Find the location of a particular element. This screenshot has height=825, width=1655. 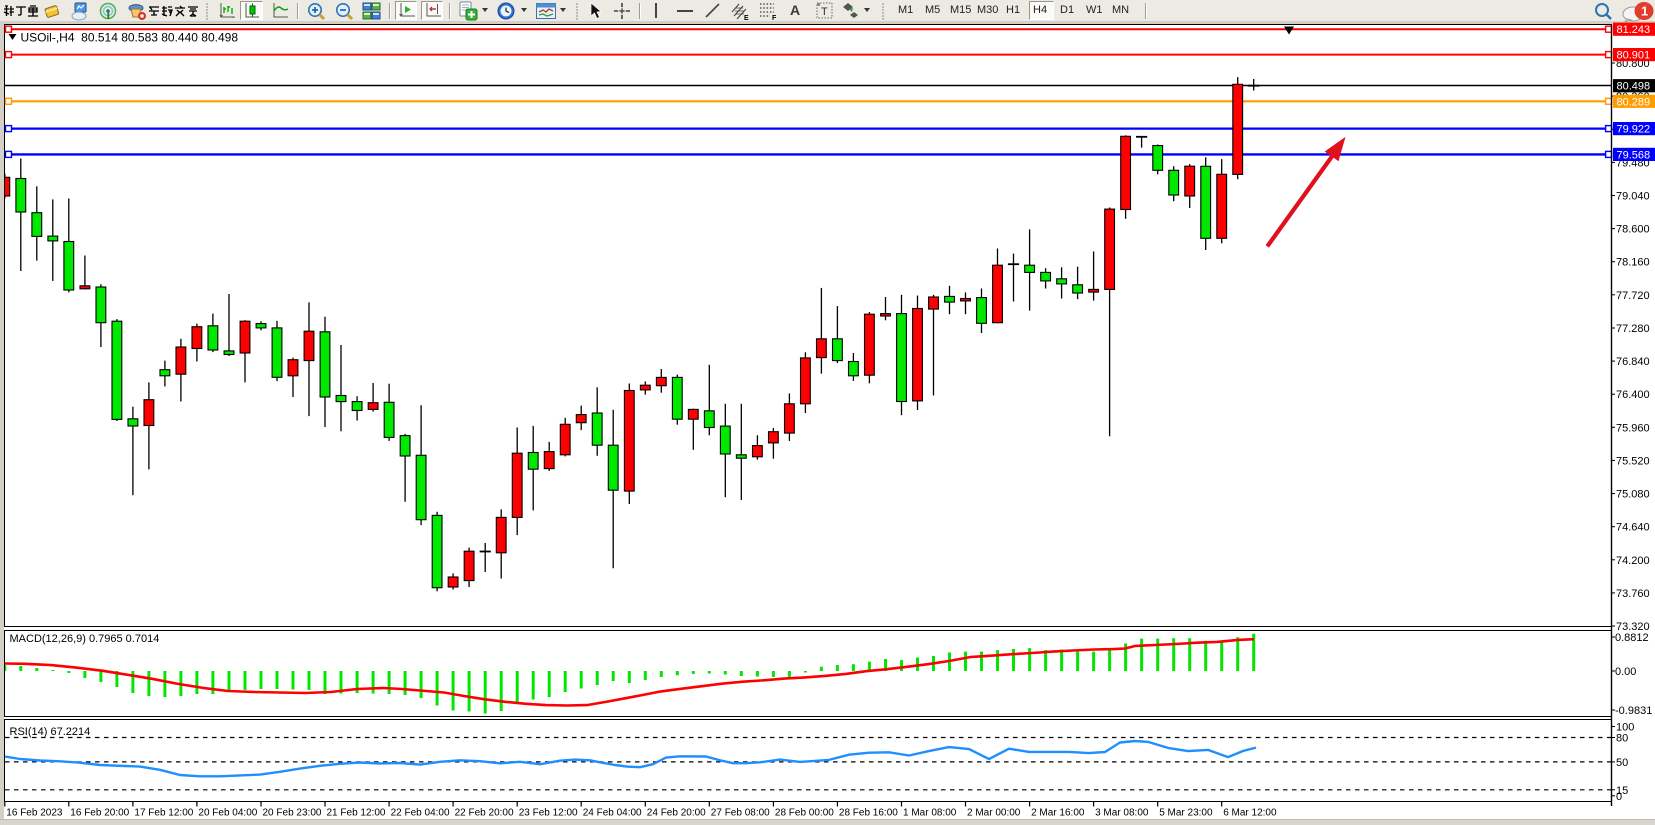

svg-text: 100 is located at coordinates (1625, 728).